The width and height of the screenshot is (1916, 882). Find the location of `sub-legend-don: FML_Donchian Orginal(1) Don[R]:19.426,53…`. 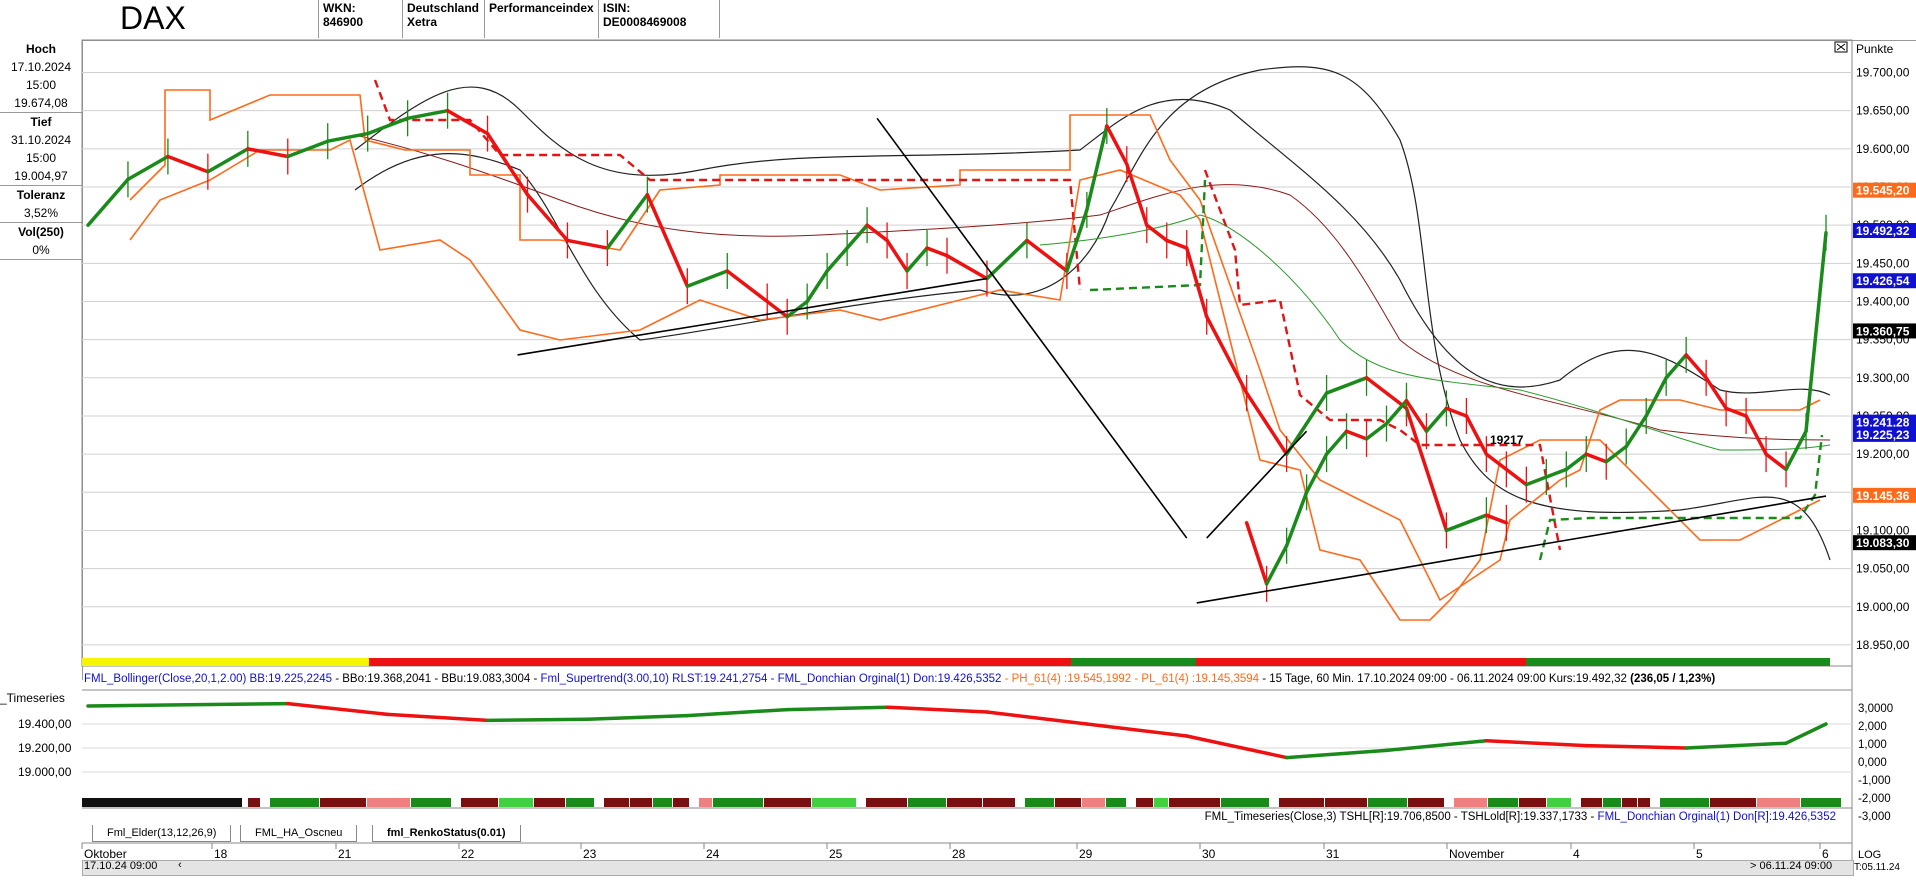

sub-legend-don: FML_Donchian Orginal(1) Don[R]:19.426,53… is located at coordinates (1717, 817).